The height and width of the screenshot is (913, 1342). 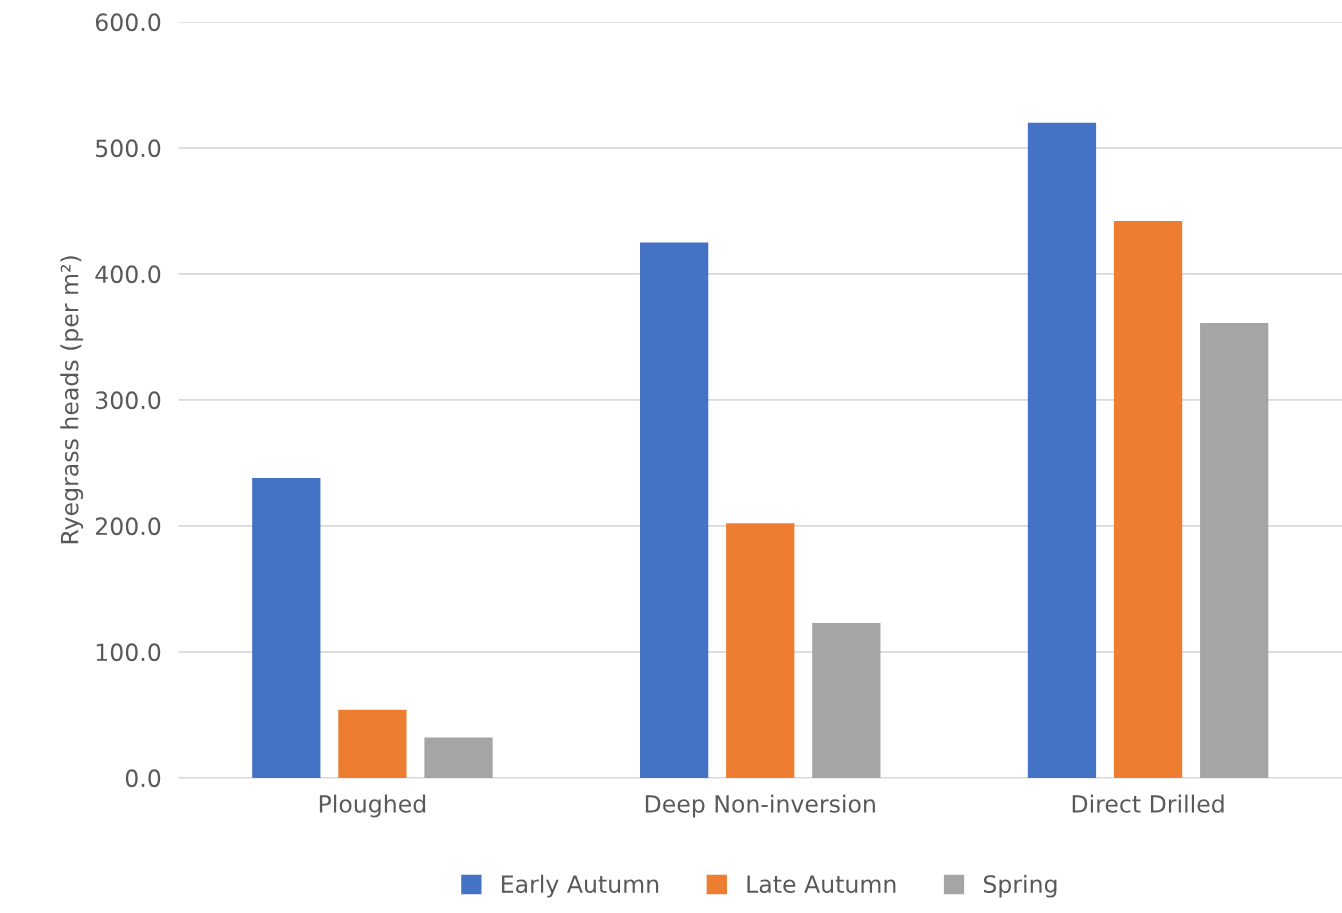 What do you see at coordinates (128, 400) in the screenshot?
I see `y-tick-label: 300.0` at bounding box center [128, 400].